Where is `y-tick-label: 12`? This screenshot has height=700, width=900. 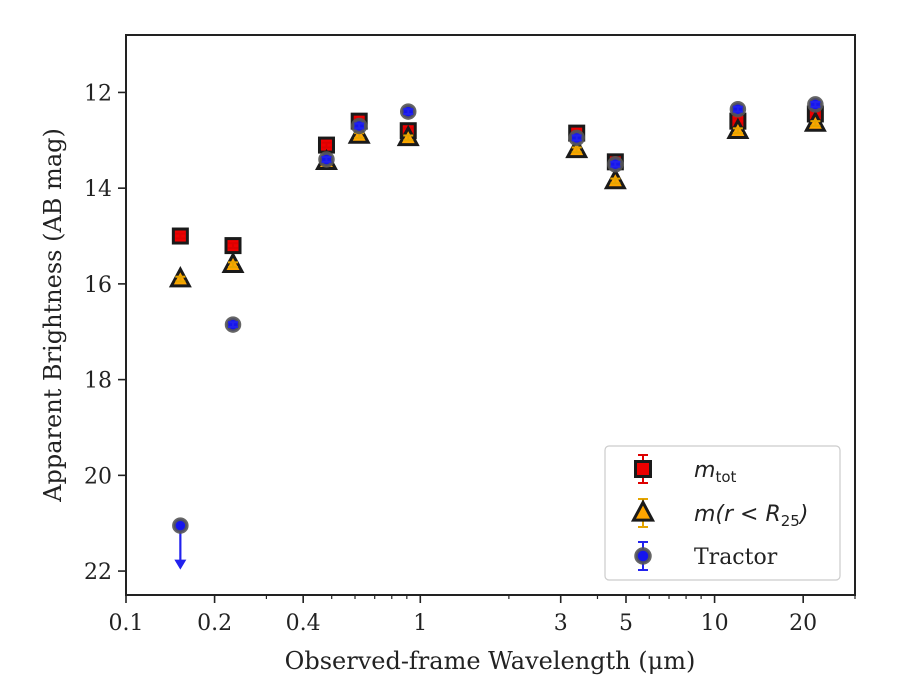 y-tick-label: 12 is located at coordinates (98, 93).